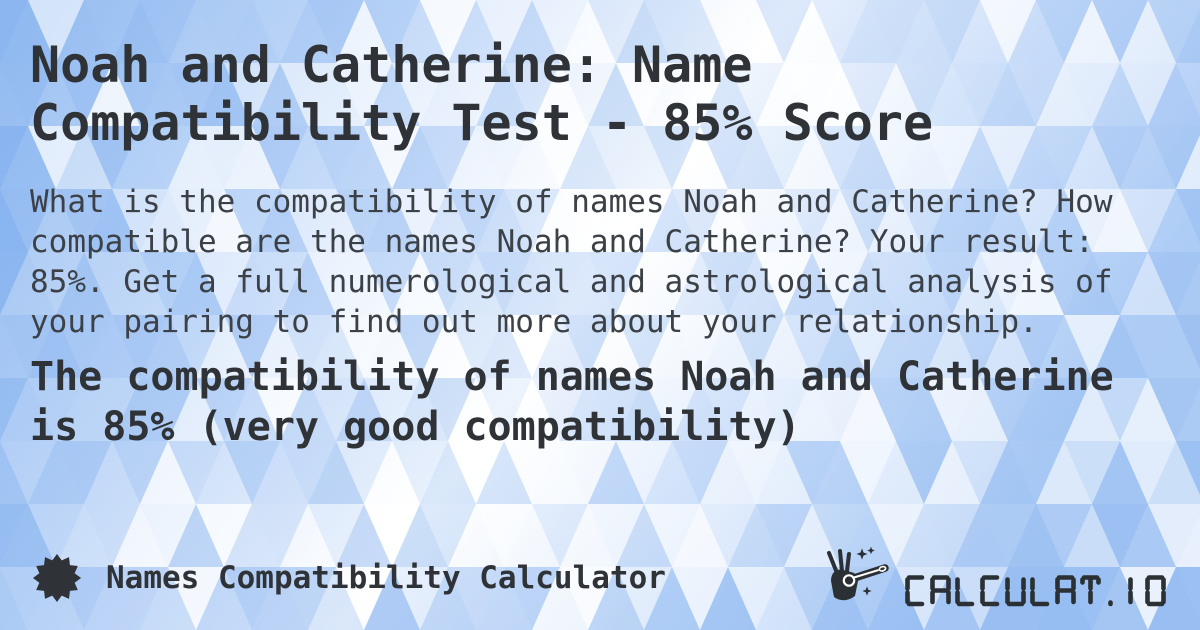 The width and height of the screenshot is (1200, 630). I want to click on footer: Names Compatibility Calculator, so click(601, 578).